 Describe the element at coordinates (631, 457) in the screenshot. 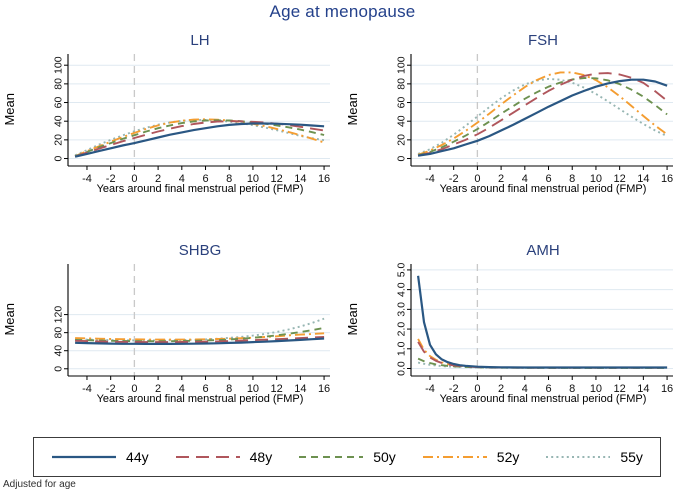

I see `legend-label: 55y` at that location.